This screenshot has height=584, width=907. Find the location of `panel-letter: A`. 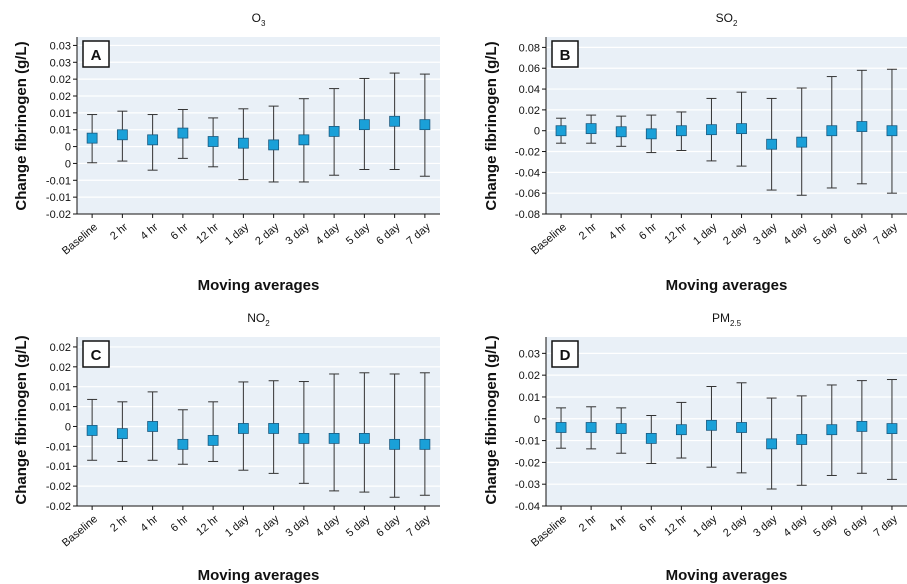

panel-letter: A is located at coordinates (96, 55).